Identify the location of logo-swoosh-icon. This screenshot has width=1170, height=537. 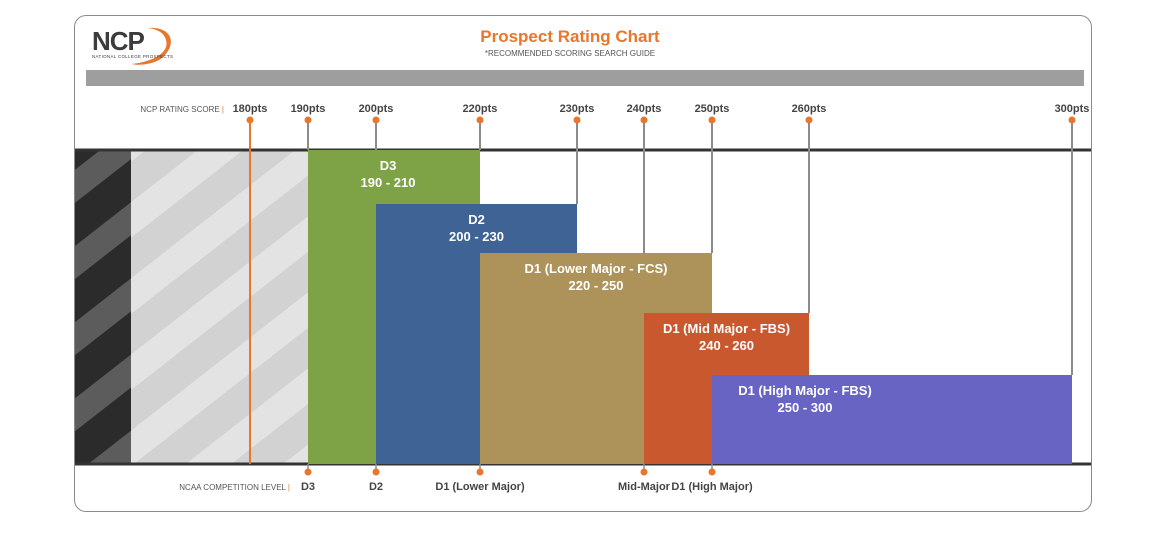
(151, 46).